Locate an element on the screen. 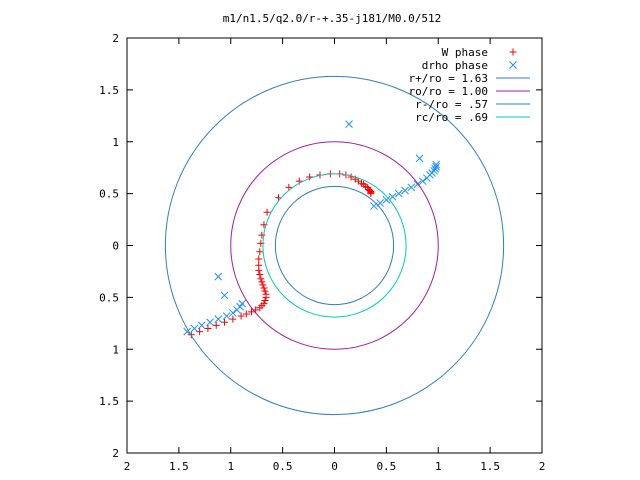  point-series is located at coordinates (281, 254).